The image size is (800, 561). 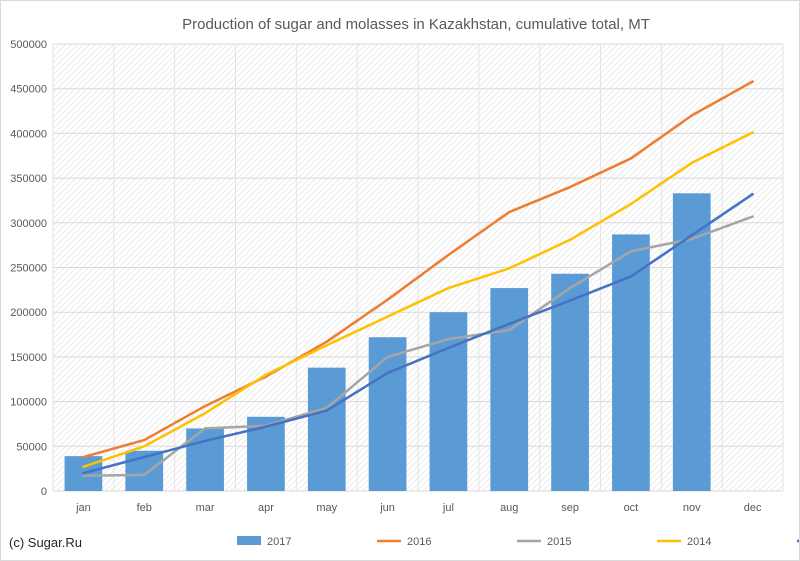 I want to click on point-2014-jul, so click(x=448, y=288).